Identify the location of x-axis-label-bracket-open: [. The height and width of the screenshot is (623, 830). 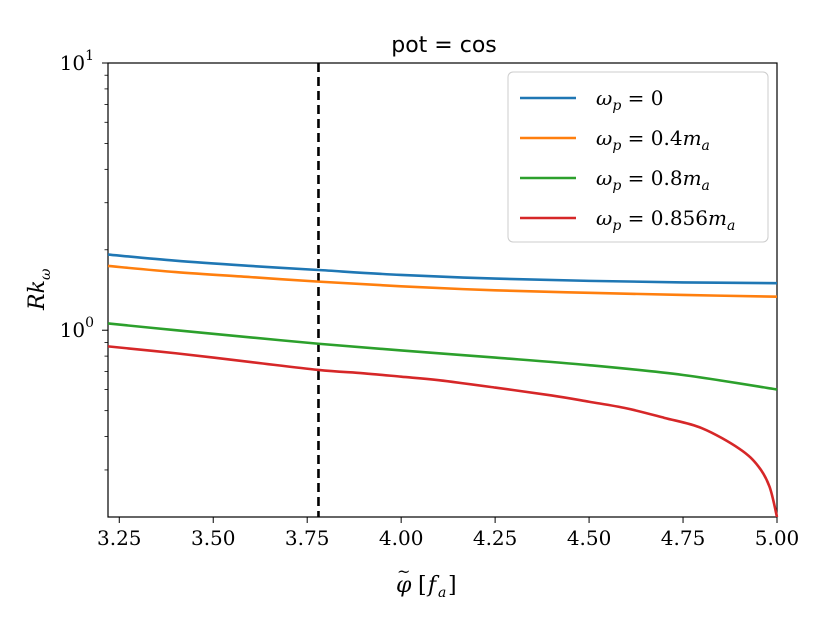
(422, 585).